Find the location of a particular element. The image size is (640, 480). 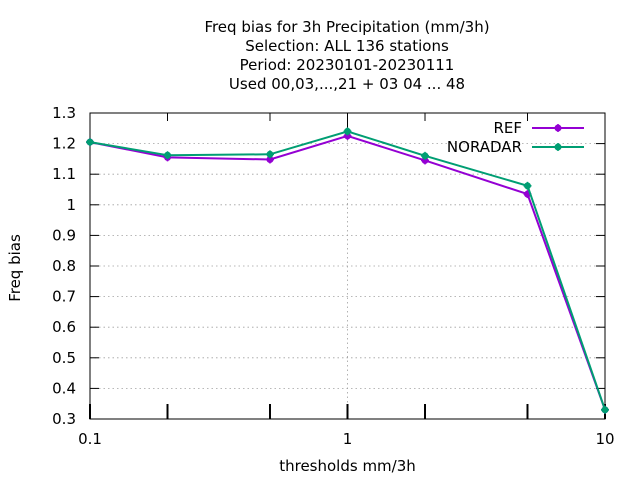

title-line: Selection: ALL 136 stations is located at coordinates (347, 46).